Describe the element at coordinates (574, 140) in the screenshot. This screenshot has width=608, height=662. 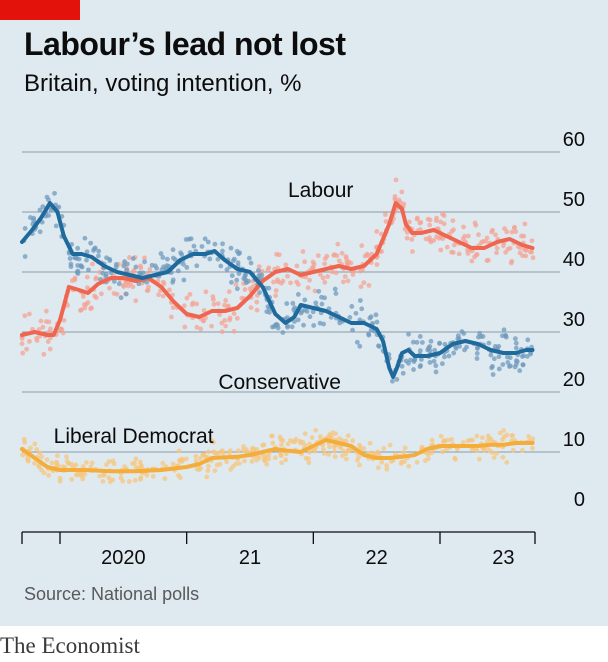
I see `y-tick-label: 60` at that location.